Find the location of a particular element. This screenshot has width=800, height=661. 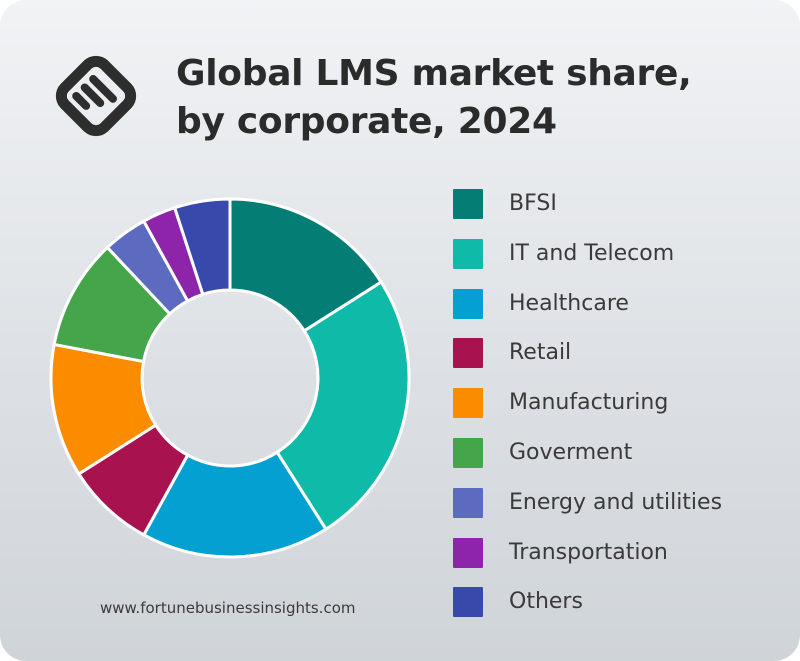

legend-label-bfsi: BFSI is located at coordinates (533, 203).